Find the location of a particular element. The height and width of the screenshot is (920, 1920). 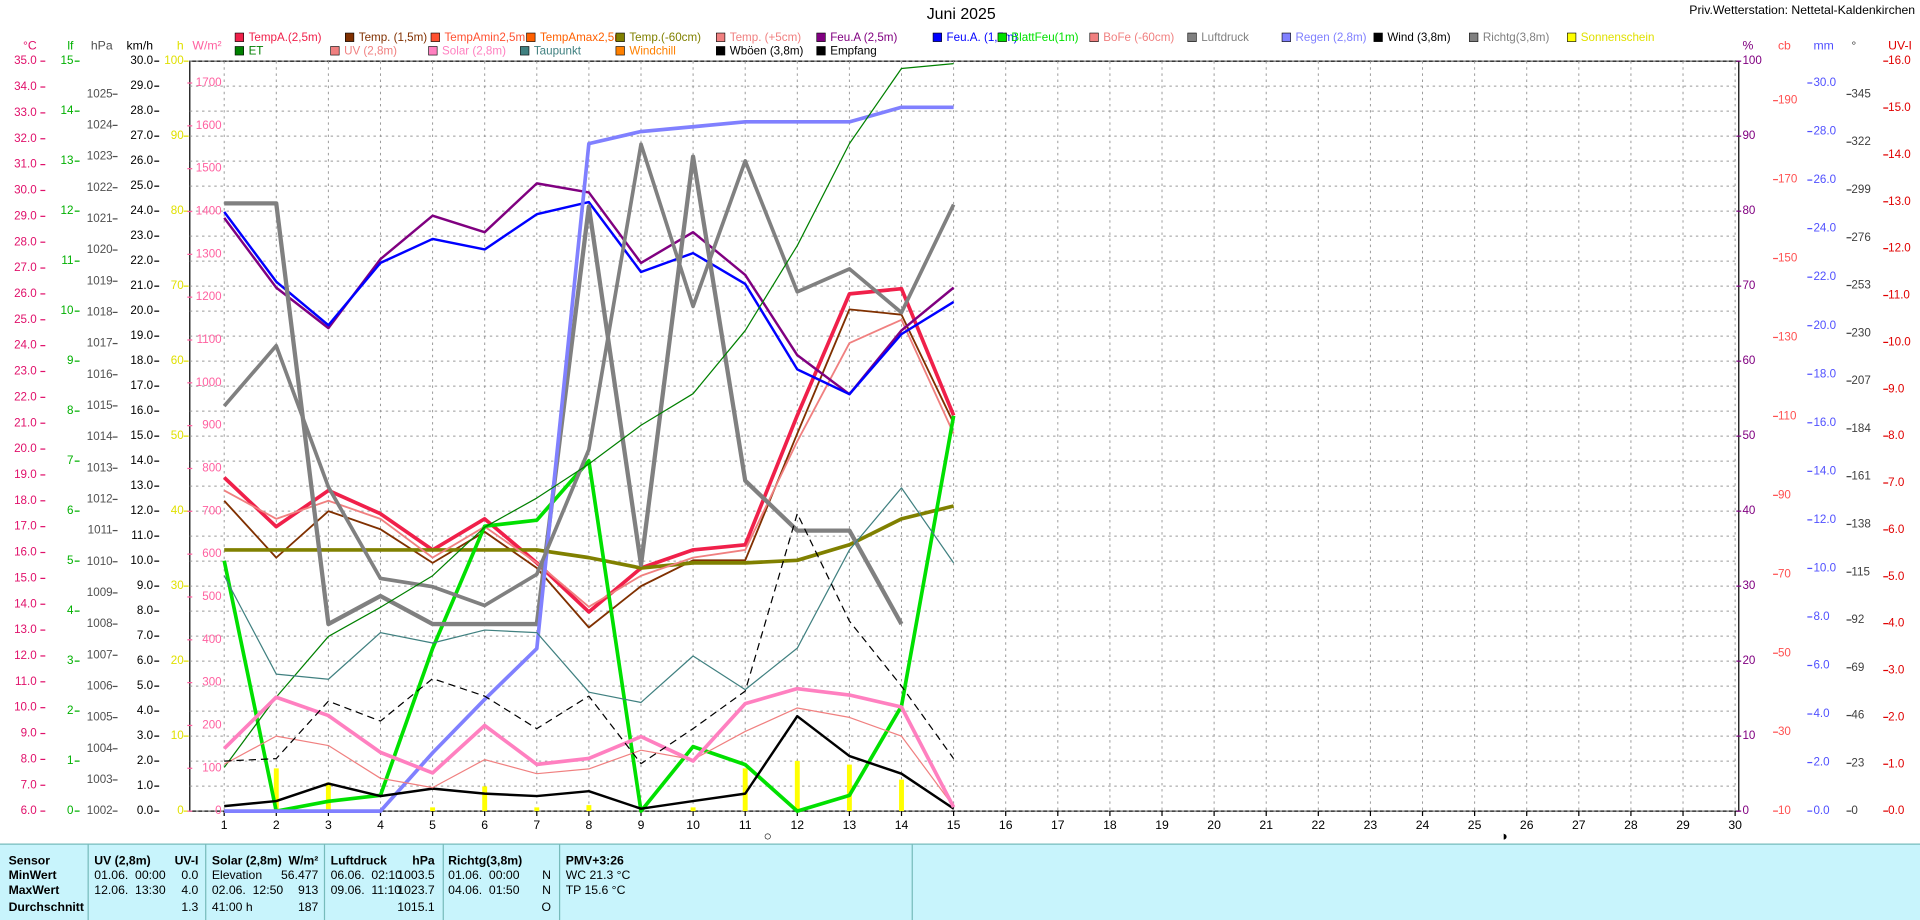

table-cell: O is located at coordinates (547, 907).